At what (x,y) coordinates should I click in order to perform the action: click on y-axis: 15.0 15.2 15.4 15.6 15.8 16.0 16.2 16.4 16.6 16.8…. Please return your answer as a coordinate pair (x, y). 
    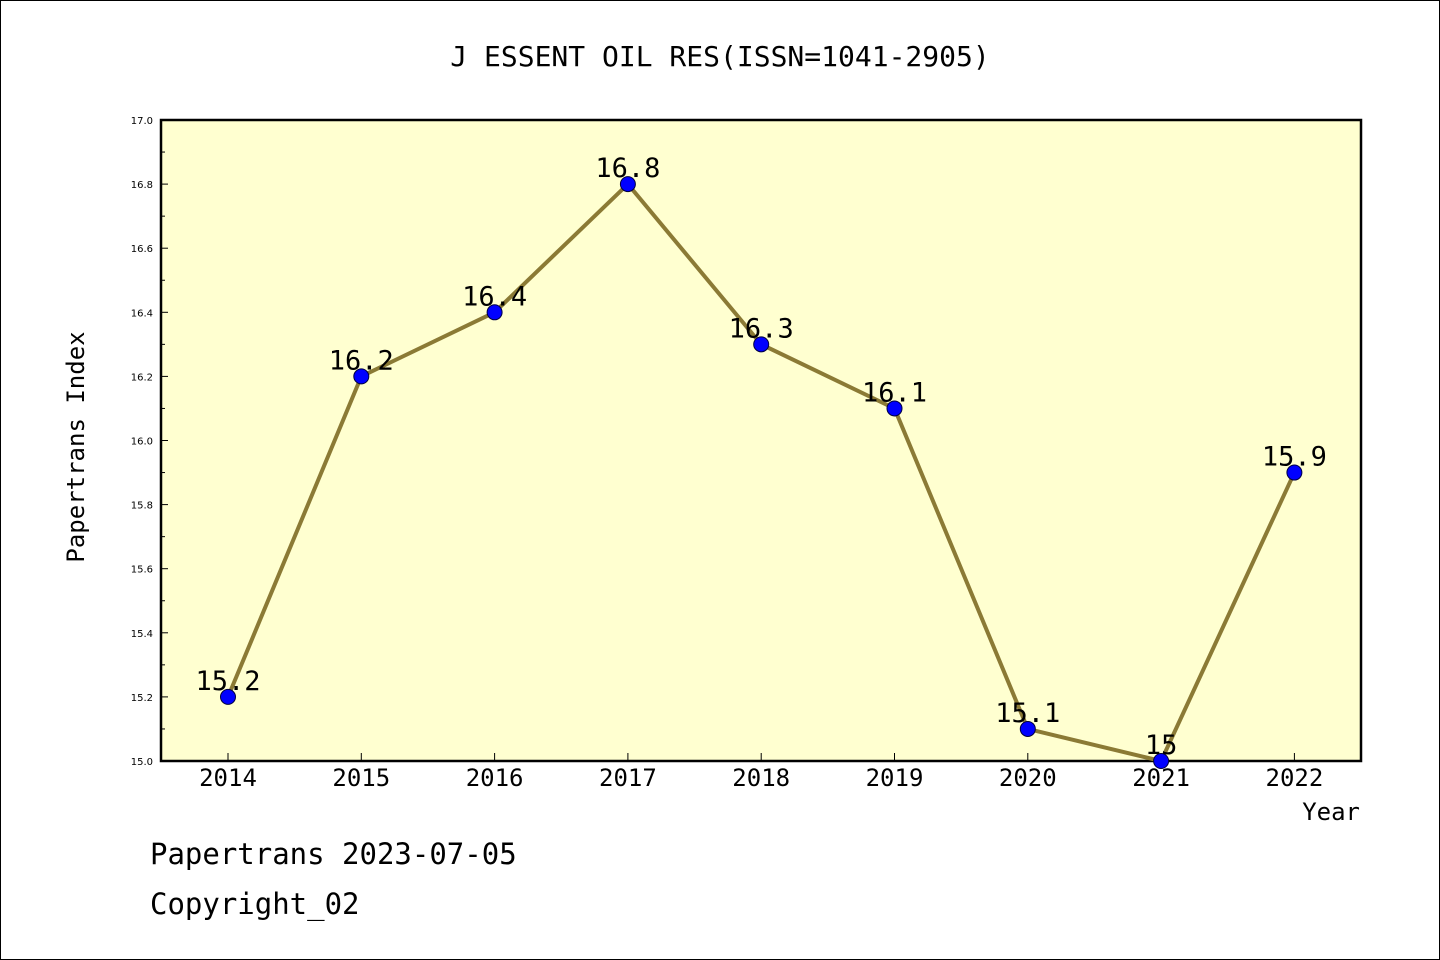
    Looking at the image, I should click on (149, 442).